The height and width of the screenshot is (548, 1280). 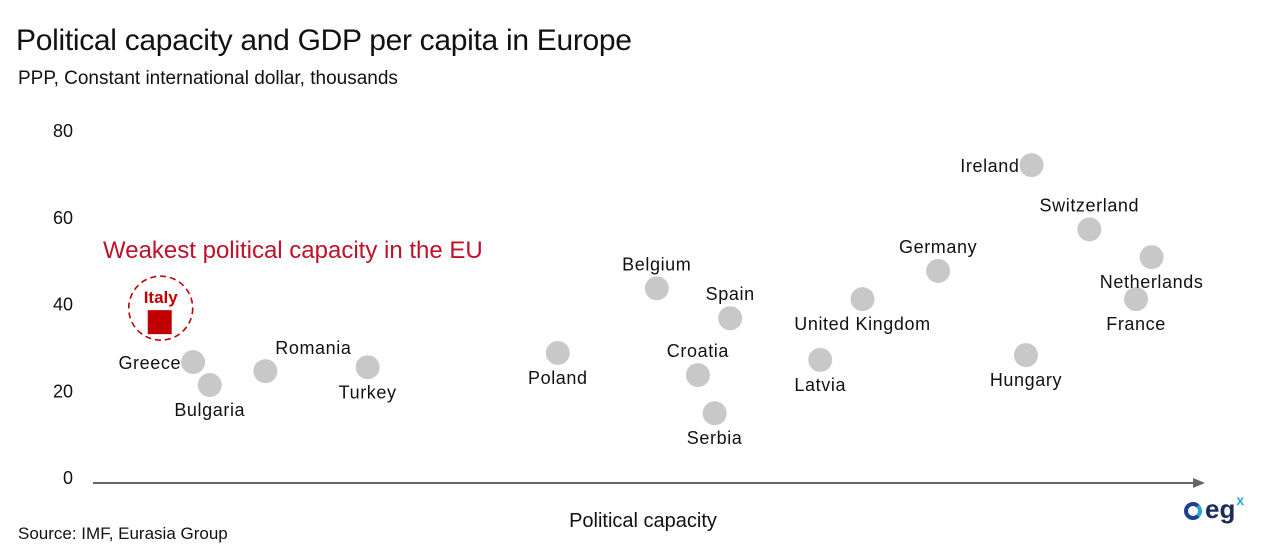 What do you see at coordinates (1220, 509) in the screenshot?
I see `logo-text: eg` at bounding box center [1220, 509].